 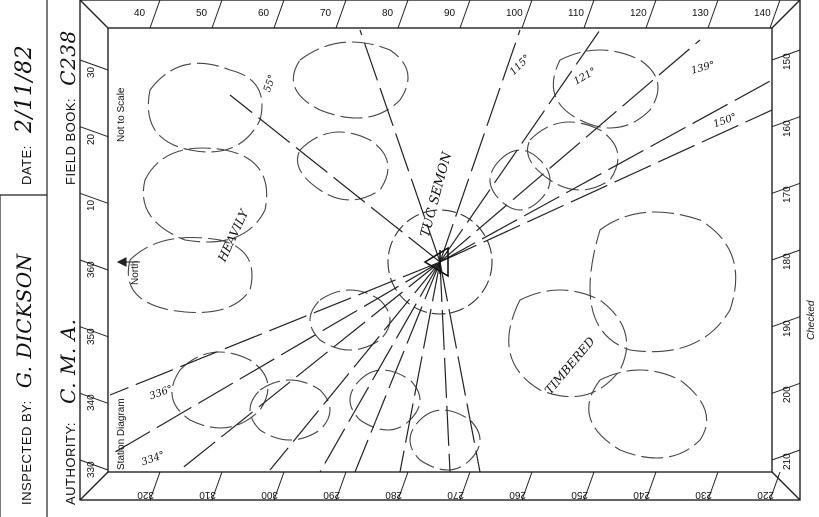 I want to click on tick-label-top: 130, so click(x=700, y=13).